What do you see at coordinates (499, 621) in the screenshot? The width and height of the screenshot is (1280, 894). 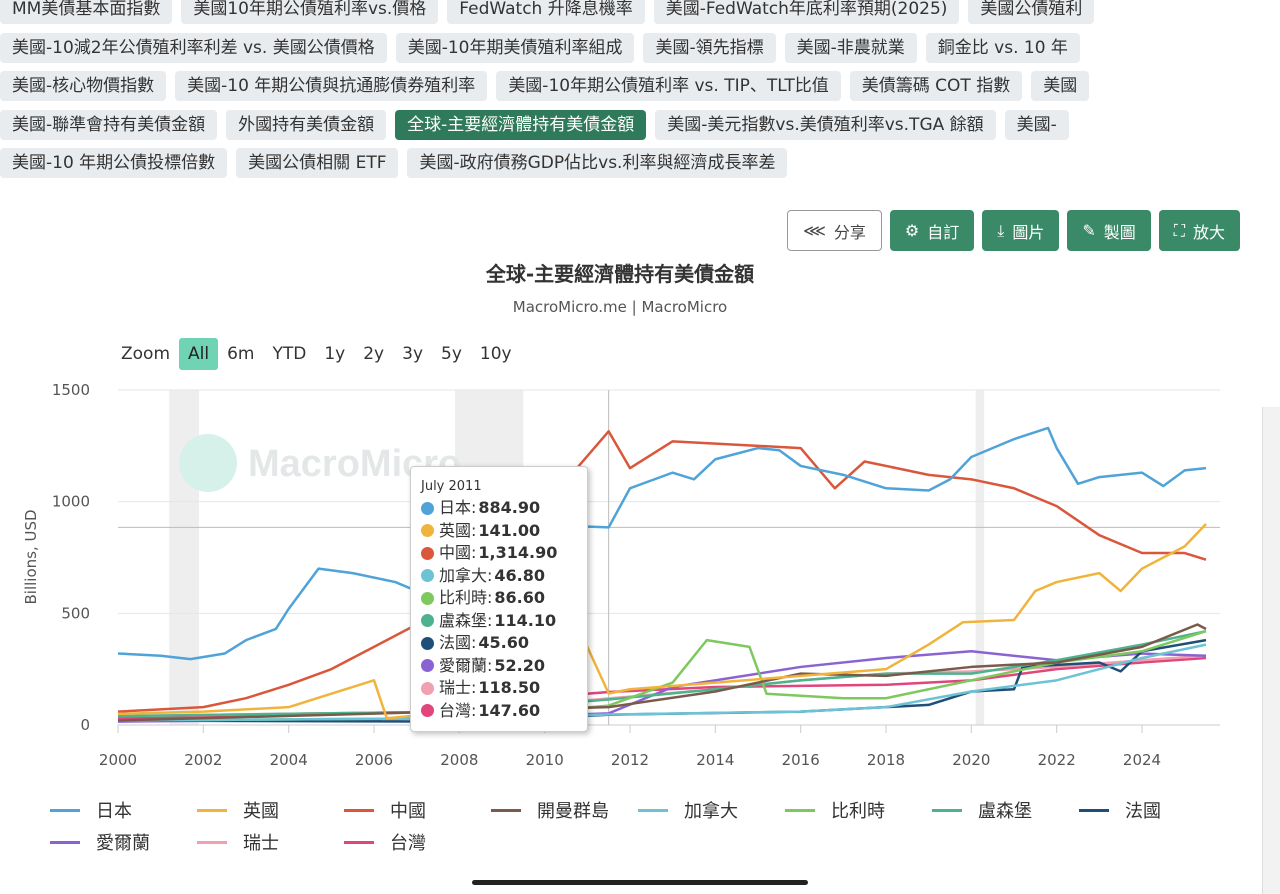 I see `tooltip-row: 盧森堡:114.10` at bounding box center [499, 621].